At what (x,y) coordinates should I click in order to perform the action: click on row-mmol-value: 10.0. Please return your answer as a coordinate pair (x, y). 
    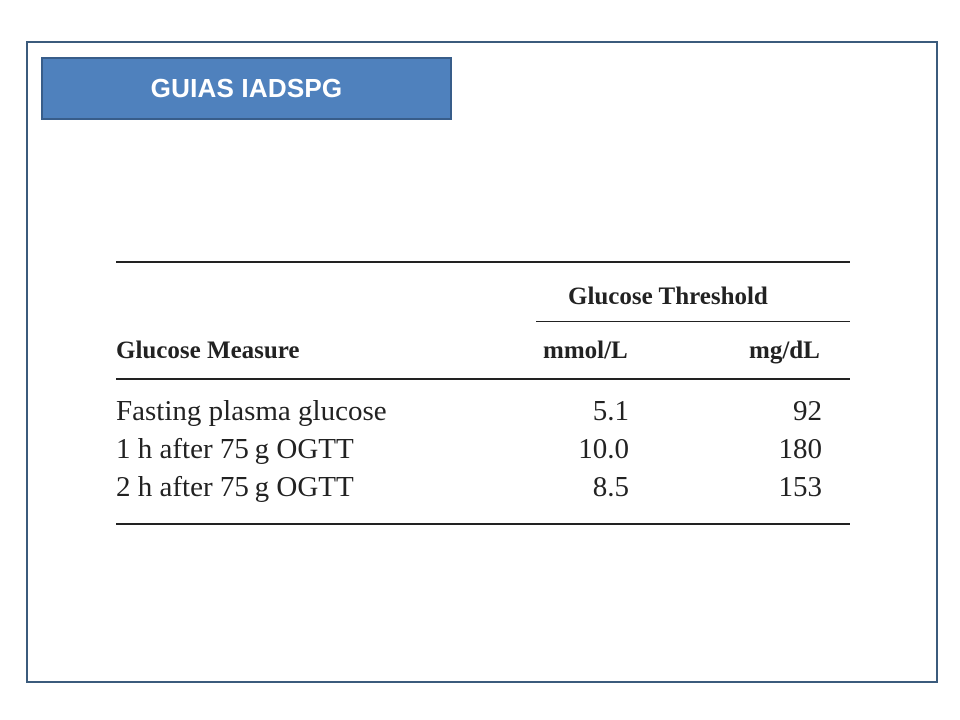
    Looking at the image, I should click on (603, 449).